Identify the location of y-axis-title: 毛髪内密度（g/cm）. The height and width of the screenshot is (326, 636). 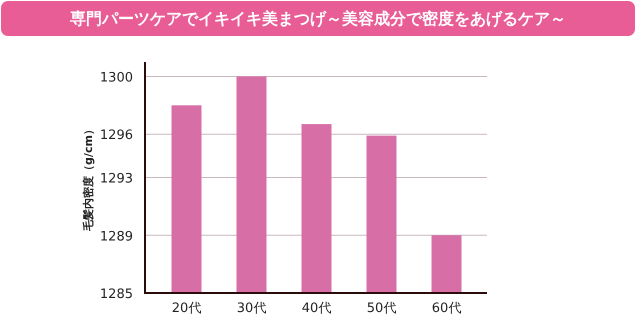
(88, 178).